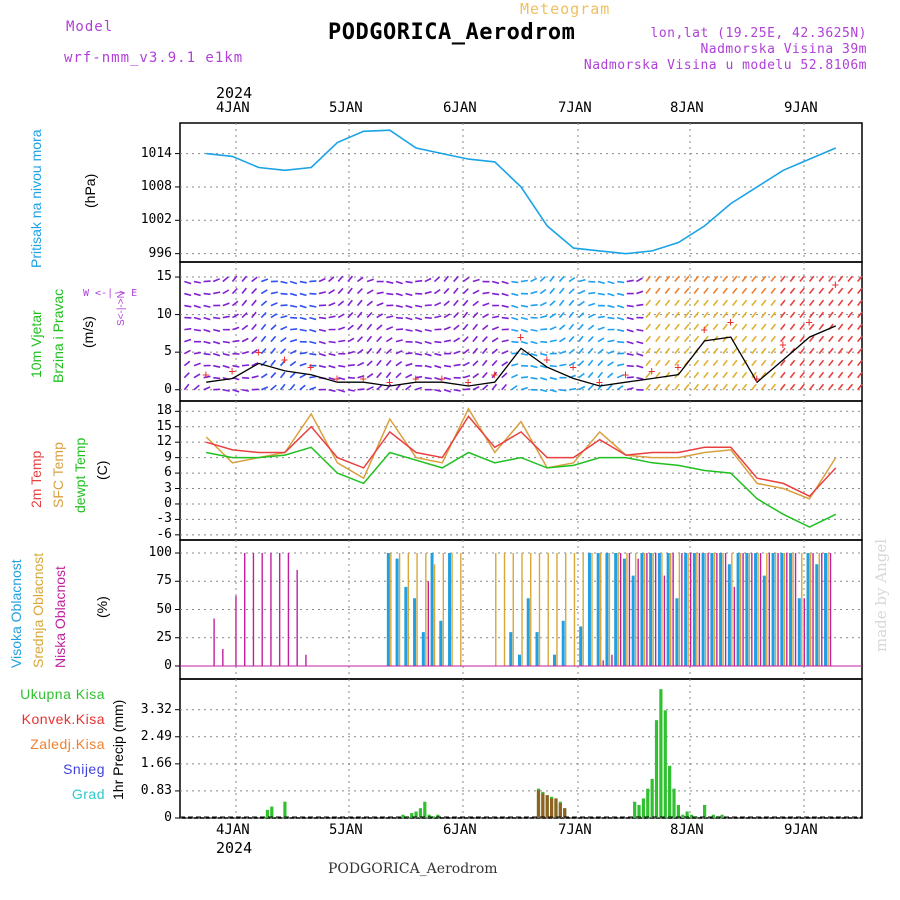 The image size is (900, 900). I want to click on pressure-tick-label: 1008, so click(156, 186).